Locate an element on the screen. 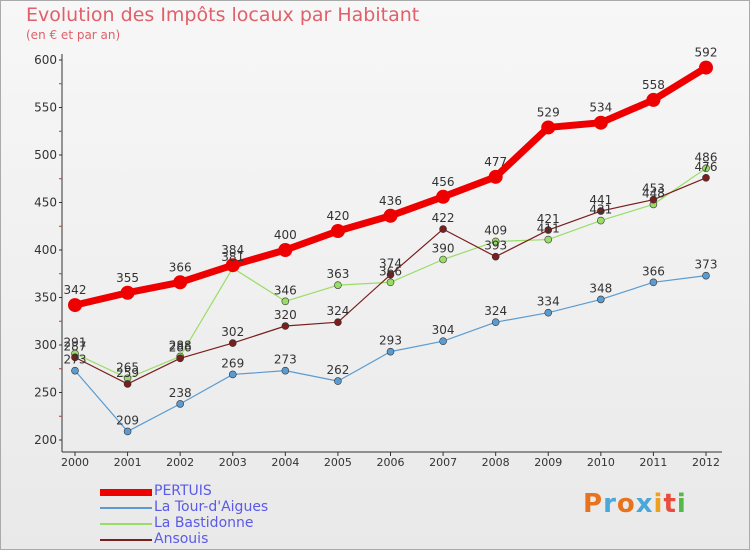  data-point-ansouis-2007 is located at coordinates (443, 229).